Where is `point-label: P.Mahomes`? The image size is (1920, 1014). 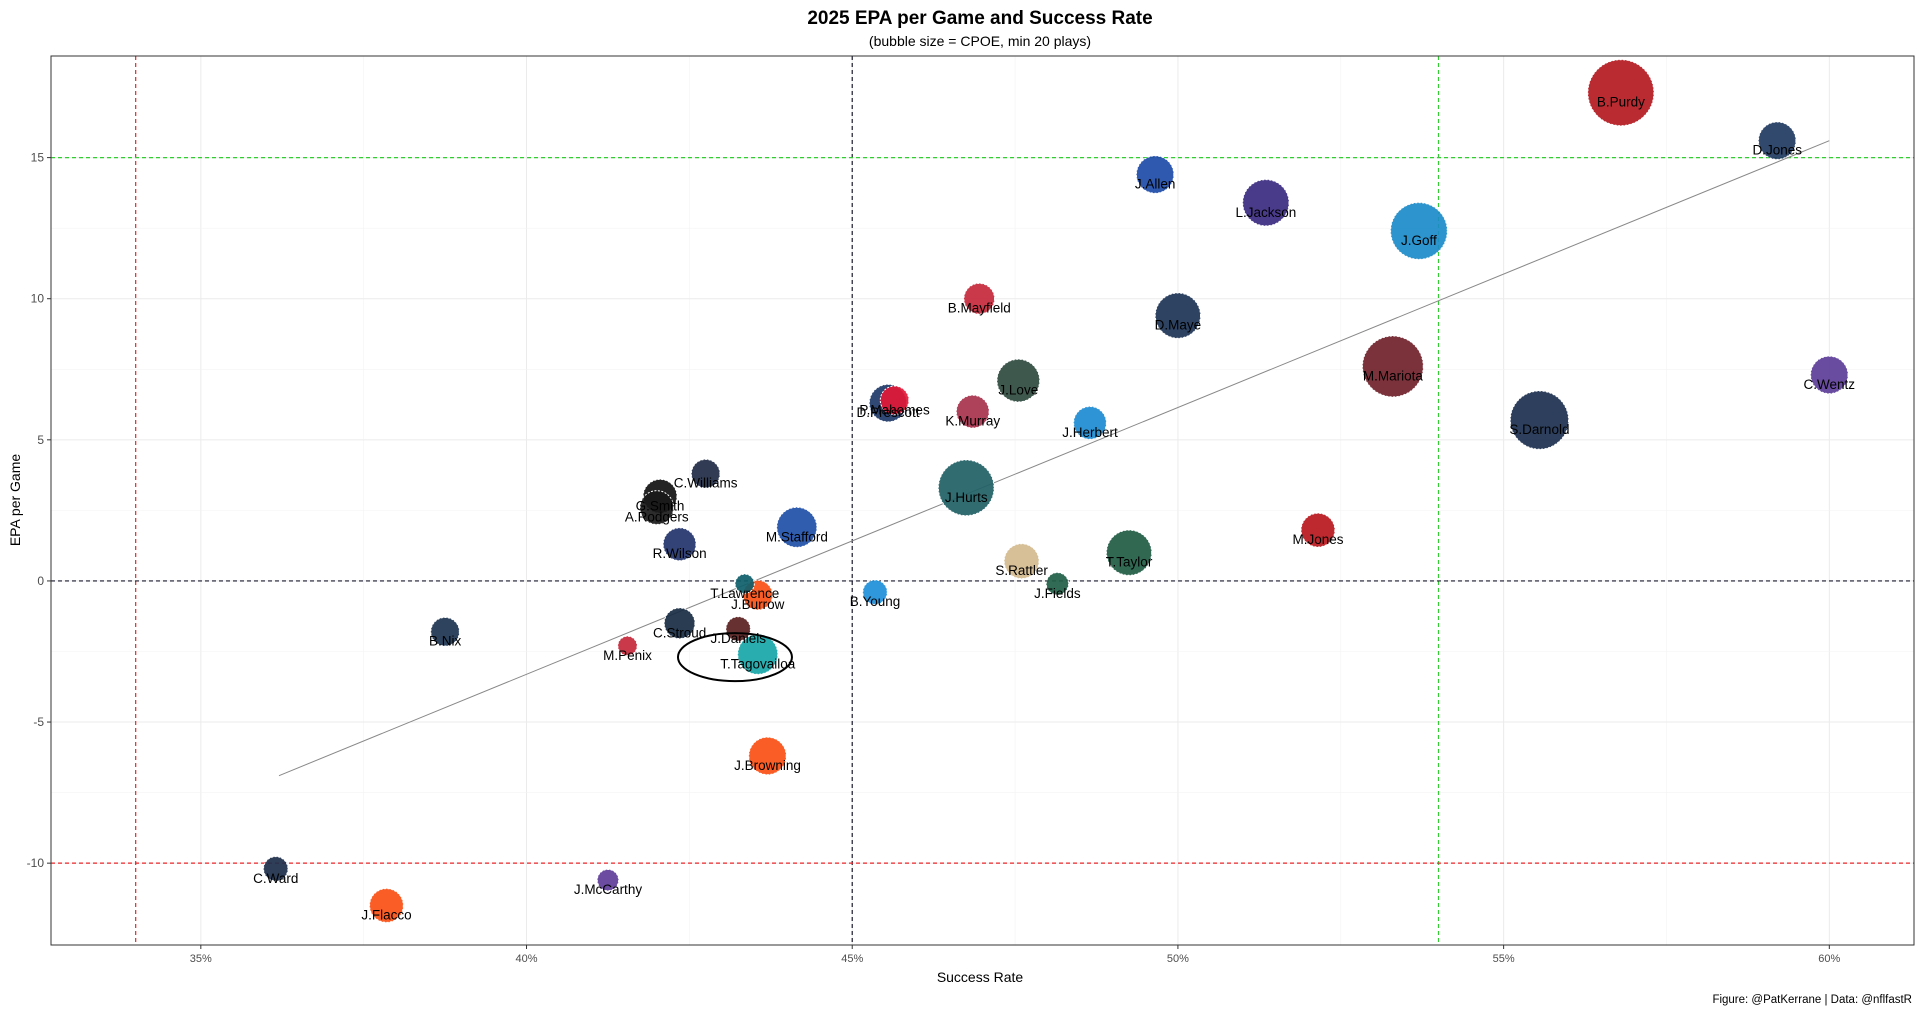 point-label: P.Mahomes is located at coordinates (894, 409).